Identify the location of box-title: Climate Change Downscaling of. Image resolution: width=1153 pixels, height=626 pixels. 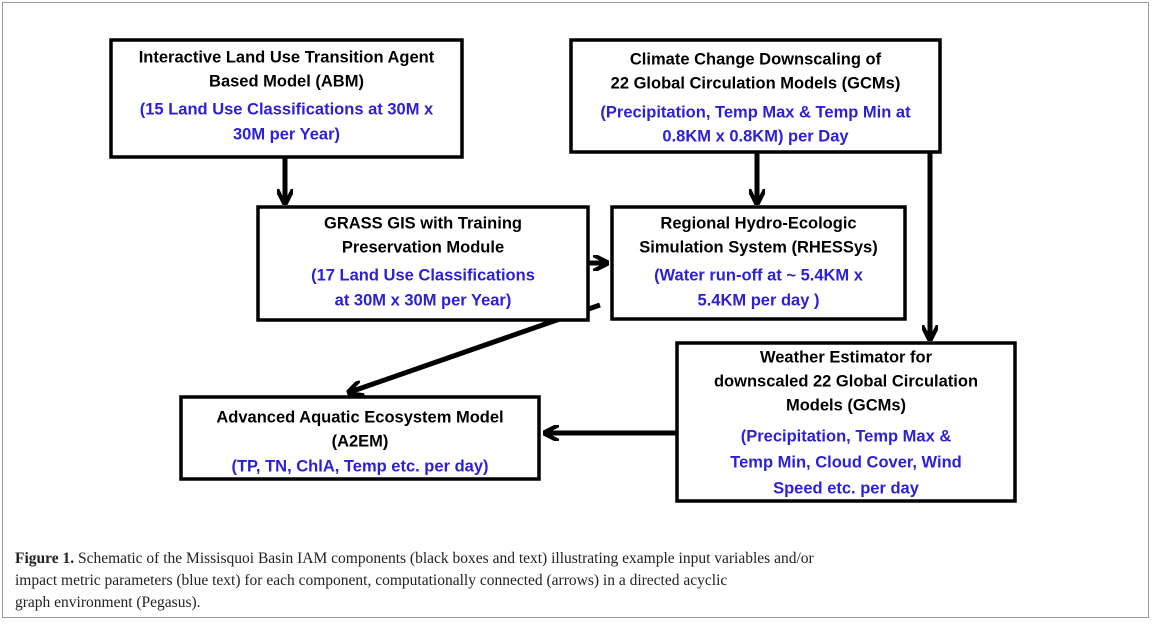
(756, 59).